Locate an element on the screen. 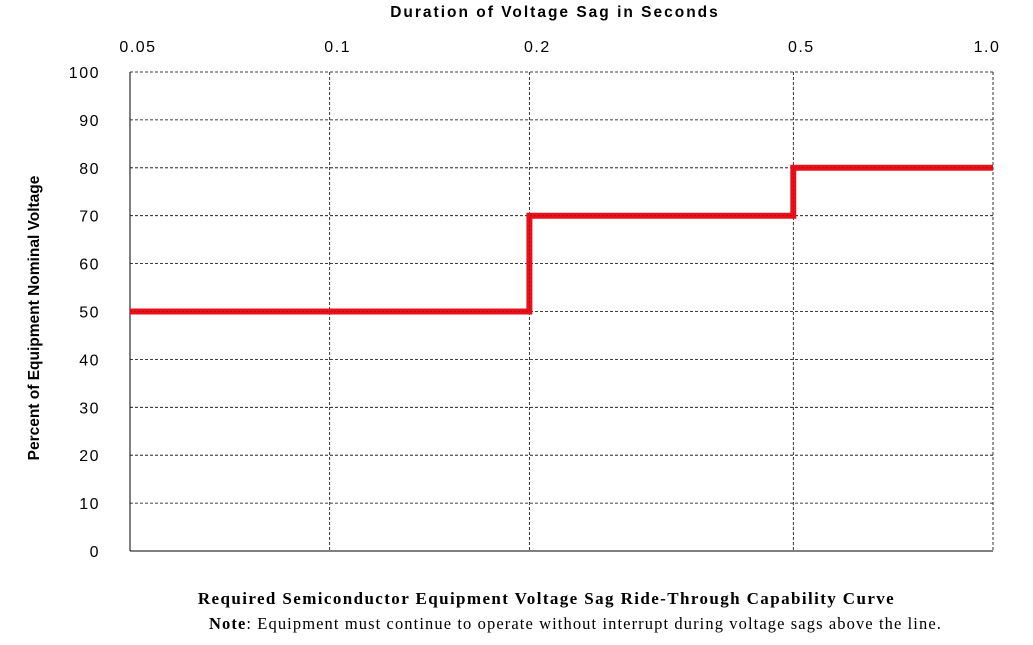 This screenshot has height=645, width=1033. y-tick-label: 20 is located at coordinates (89, 456).